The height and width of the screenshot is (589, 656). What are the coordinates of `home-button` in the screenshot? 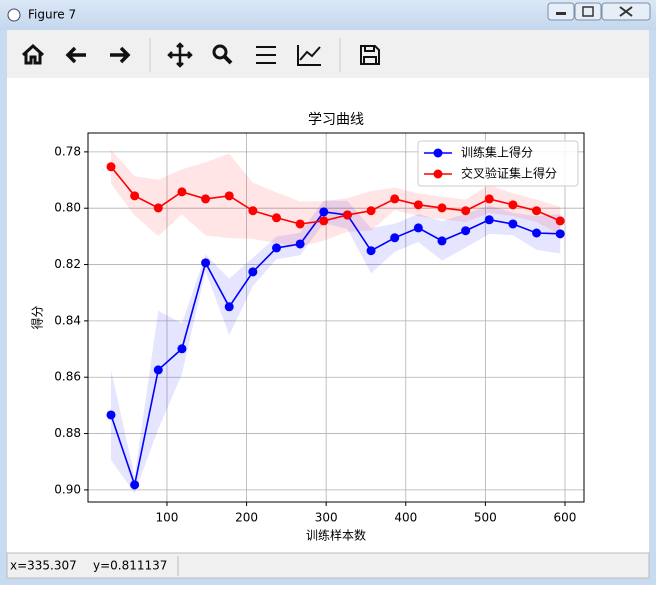 It's located at (33, 54).